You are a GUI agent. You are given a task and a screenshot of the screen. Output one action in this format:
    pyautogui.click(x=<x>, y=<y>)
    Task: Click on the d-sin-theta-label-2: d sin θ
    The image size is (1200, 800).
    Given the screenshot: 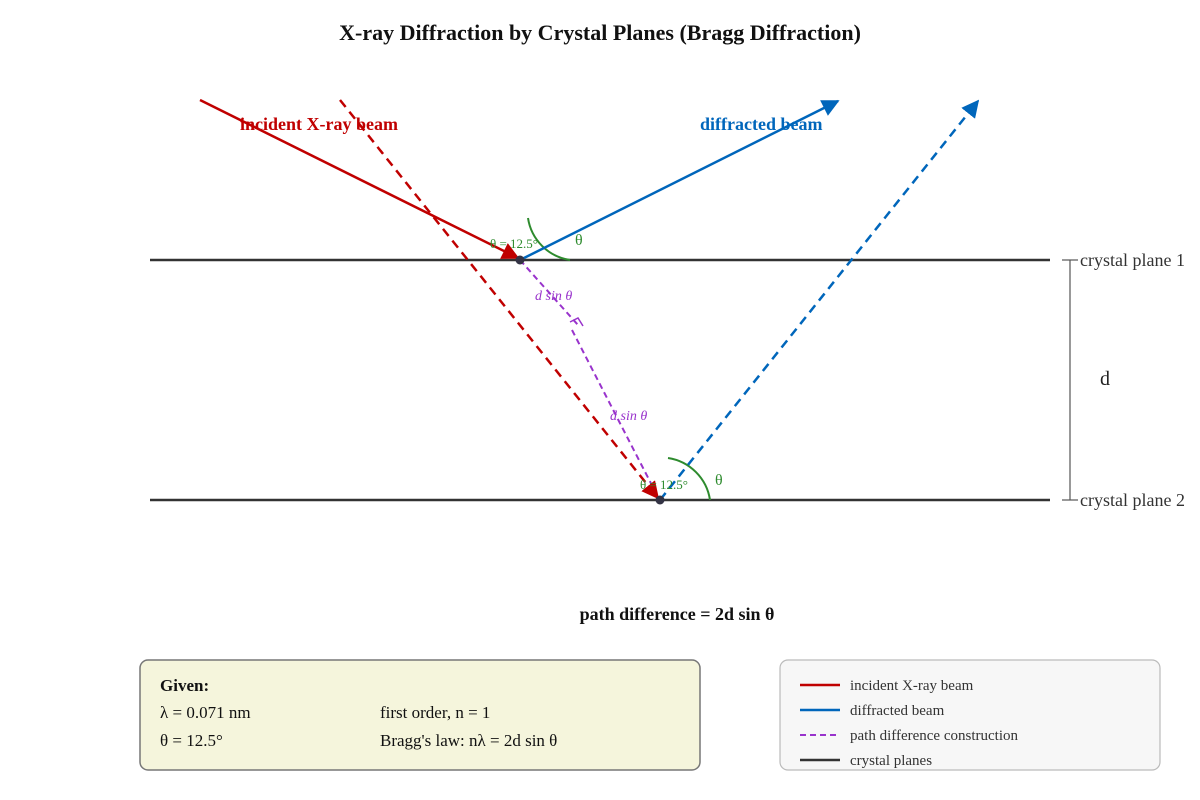 What is the action you would take?
    pyautogui.click(x=628, y=416)
    